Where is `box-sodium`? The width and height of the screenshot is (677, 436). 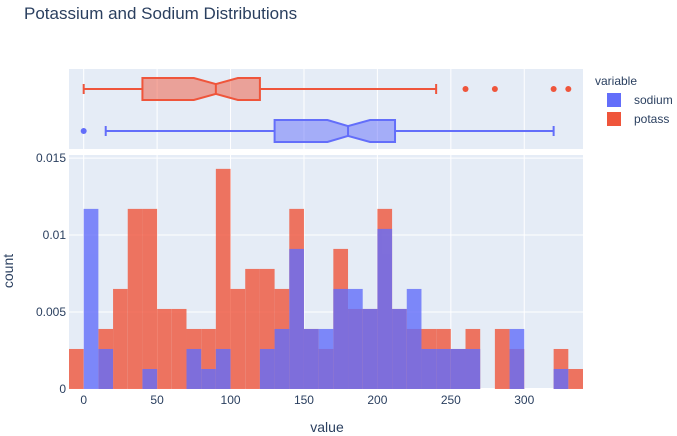 box-sodium is located at coordinates (317, 131).